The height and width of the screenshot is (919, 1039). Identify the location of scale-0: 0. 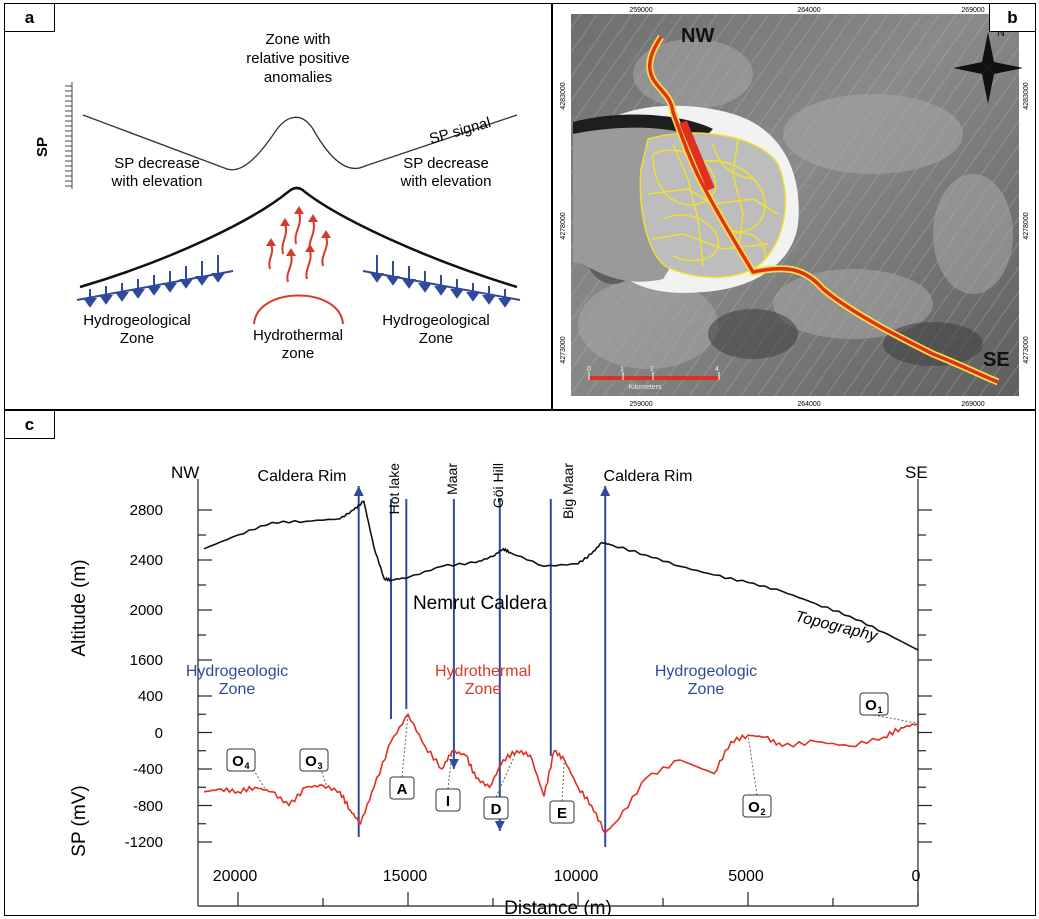
(589, 369).